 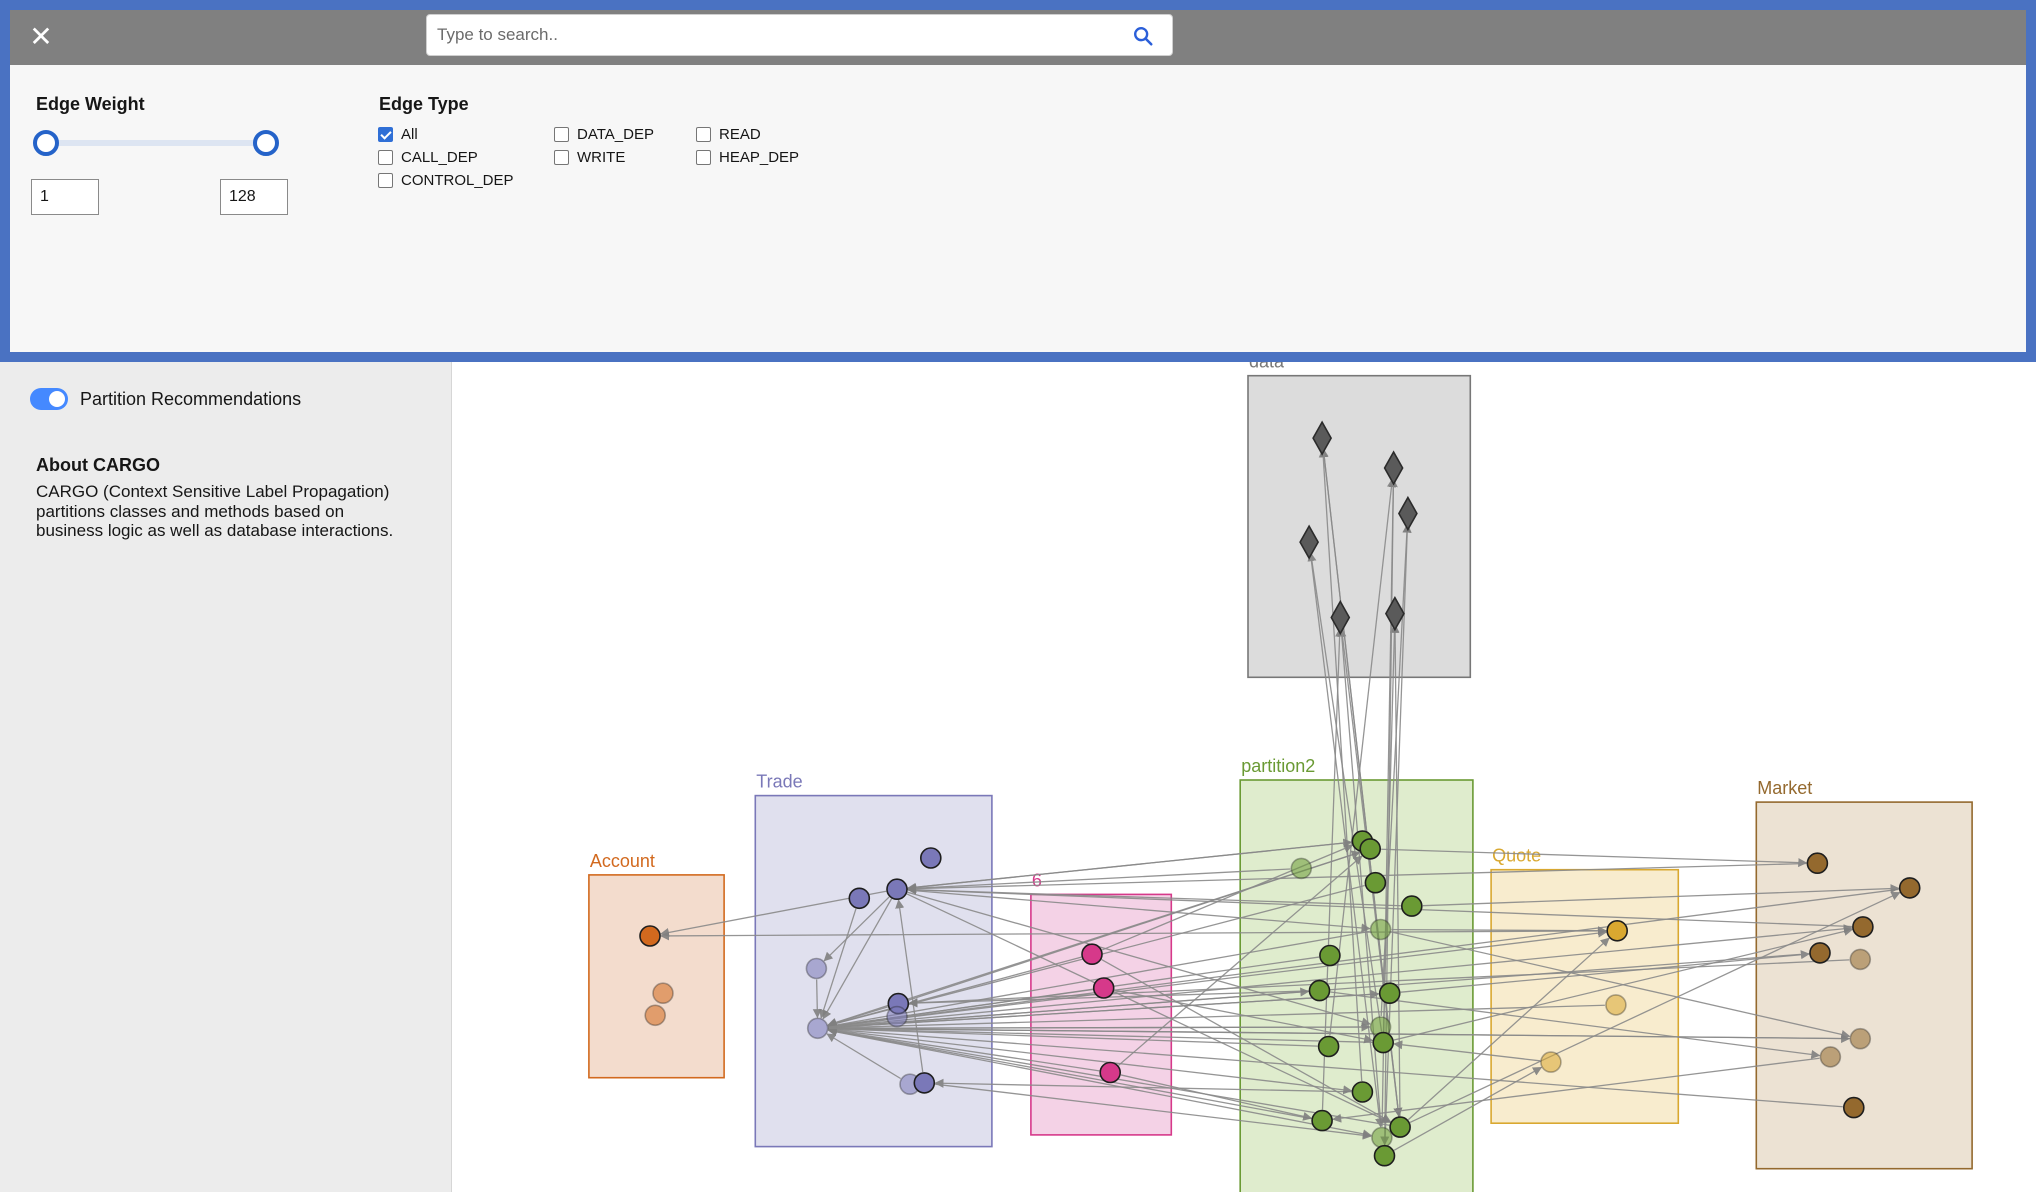 What do you see at coordinates (385, 180) in the screenshot?
I see `checkbox-control-dep` at bounding box center [385, 180].